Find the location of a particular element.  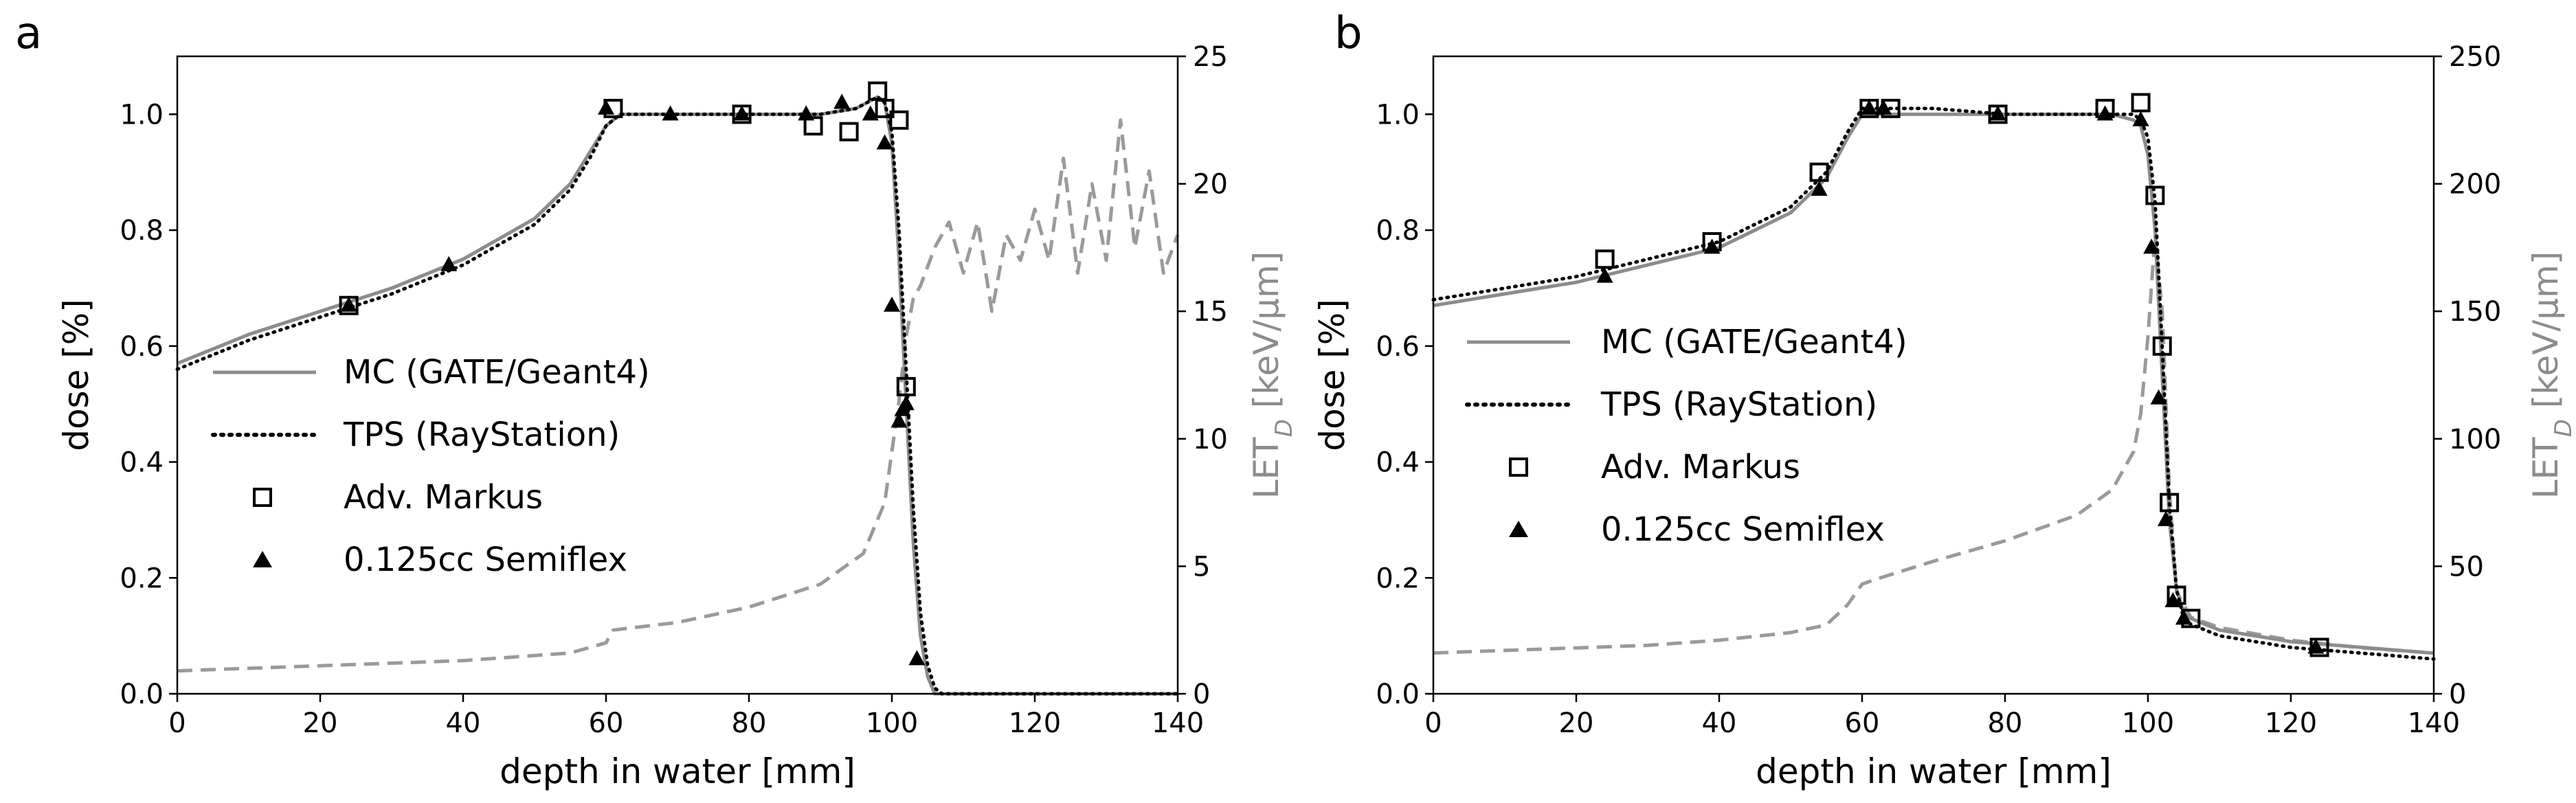

y2-tick-label: 20 is located at coordinates (1210, 185).